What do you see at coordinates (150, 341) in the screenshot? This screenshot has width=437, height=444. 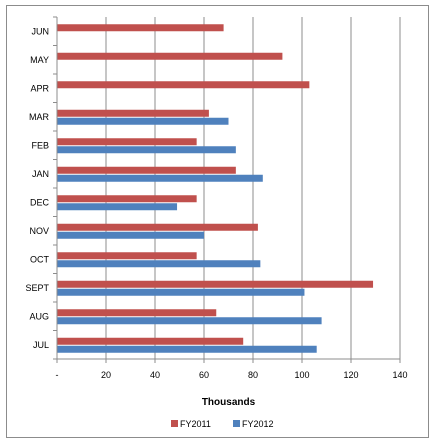 I see `bar-fy2011-jul` at bounding box center [150, 341].